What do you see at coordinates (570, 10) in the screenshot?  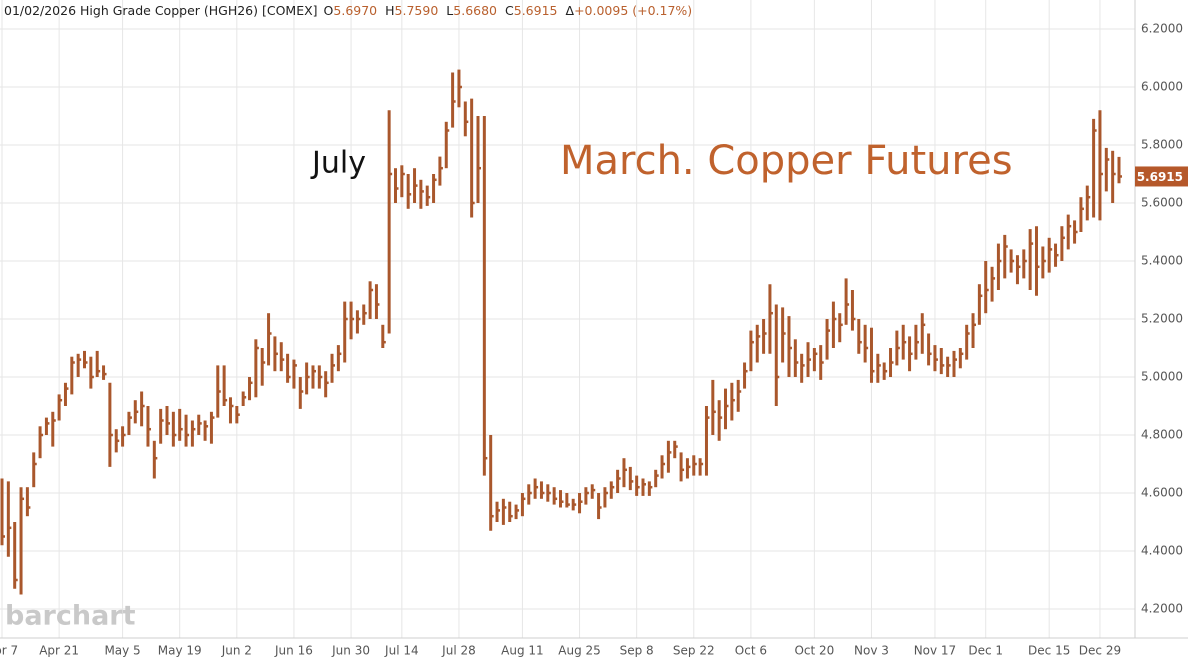 I see `field-label: Δ` at bounding box center [570, 10].